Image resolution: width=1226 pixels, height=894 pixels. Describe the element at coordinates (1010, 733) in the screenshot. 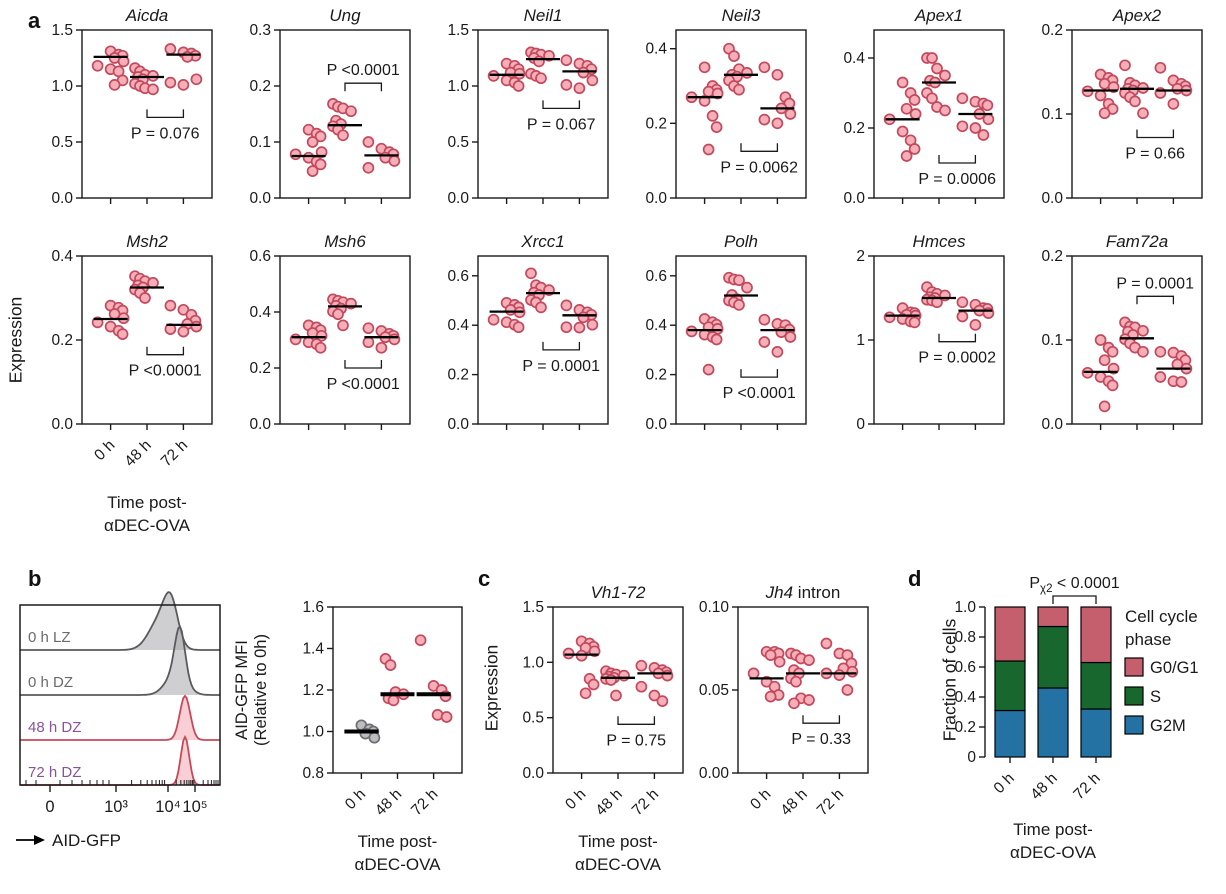

I see `bar-segment-G2M` at that location.